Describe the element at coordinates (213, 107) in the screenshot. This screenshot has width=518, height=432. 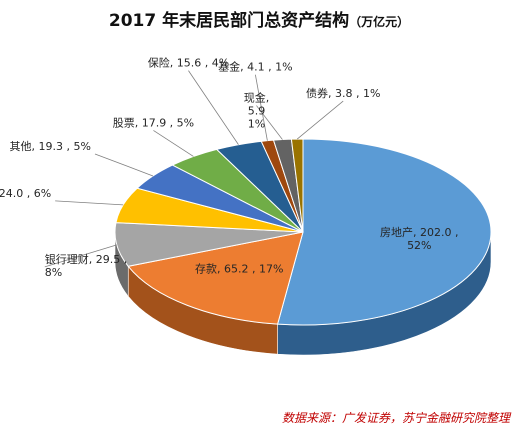
I see `slice-6-leader-line` at that location.